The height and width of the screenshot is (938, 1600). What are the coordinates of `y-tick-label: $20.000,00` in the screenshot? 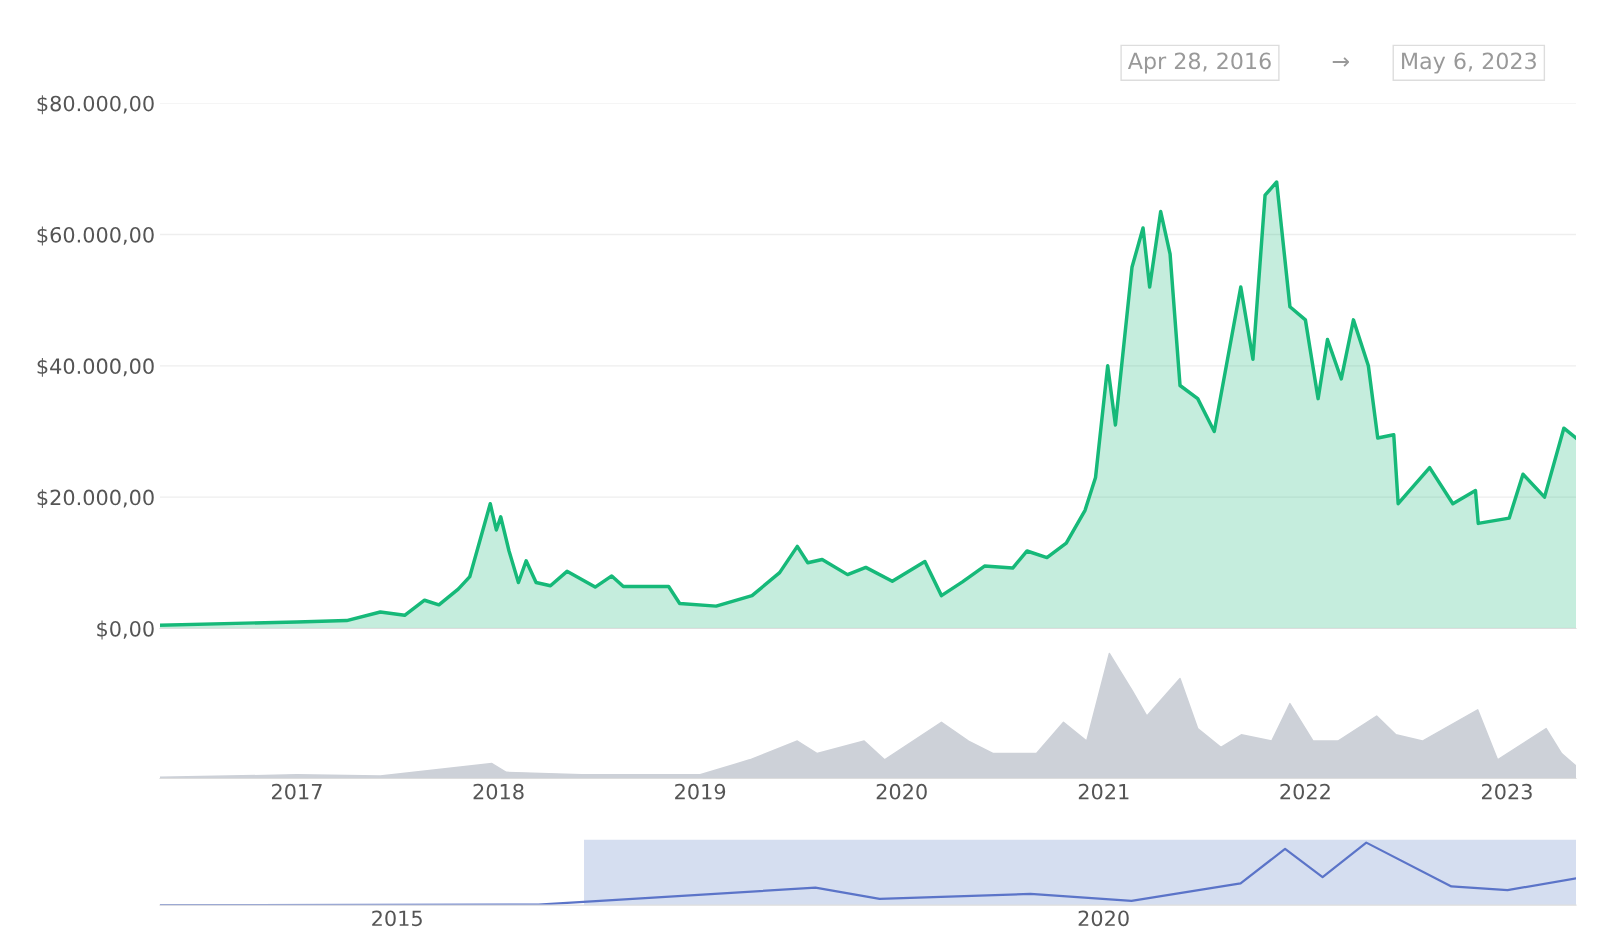 It's located at (95, 499).